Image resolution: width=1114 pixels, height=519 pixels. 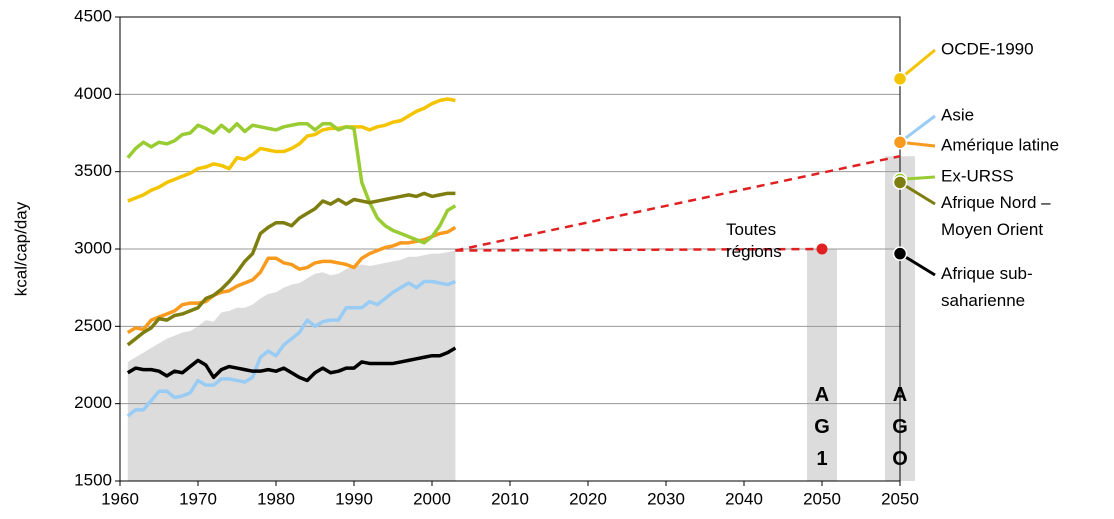 What do you see at coordinates (198, 498) in the screenshot?
I see `x-tick-label: 1970` at bounding box center [198, 498].